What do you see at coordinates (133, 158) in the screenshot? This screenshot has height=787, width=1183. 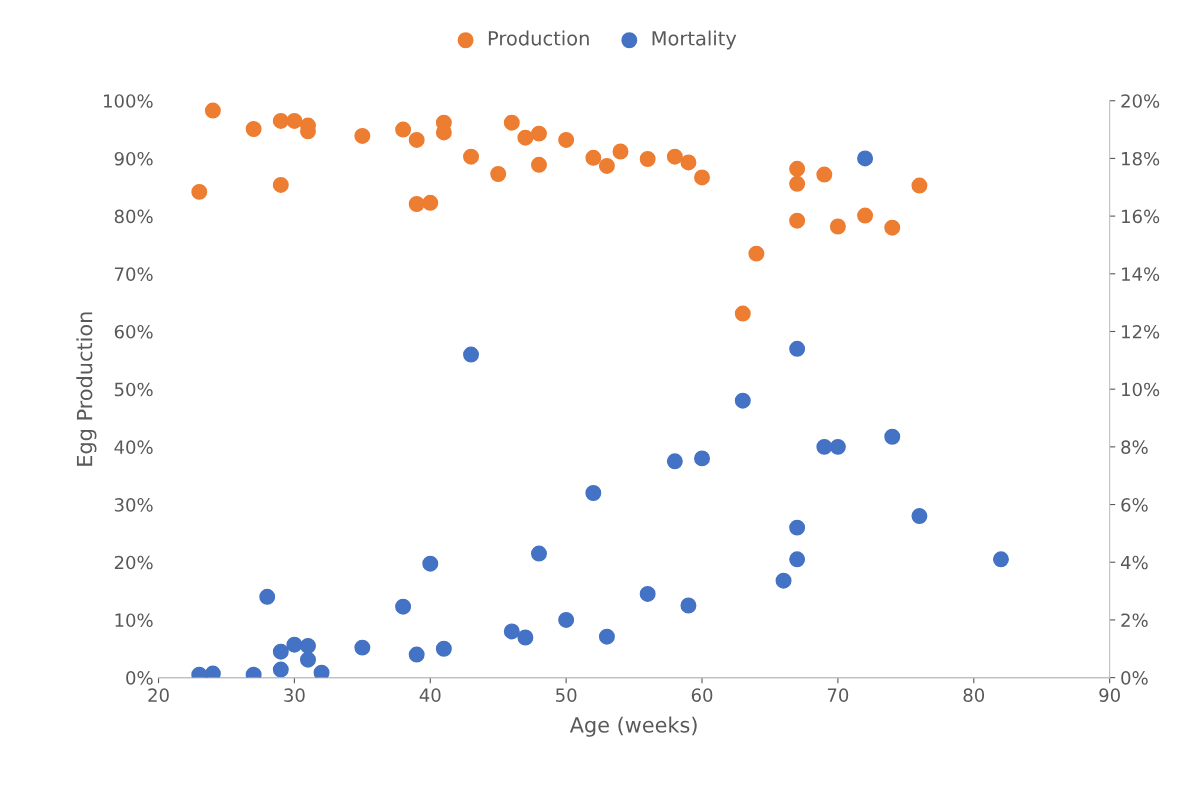 I see `y-tick-label: 90%` at bounding box center [133, 158].